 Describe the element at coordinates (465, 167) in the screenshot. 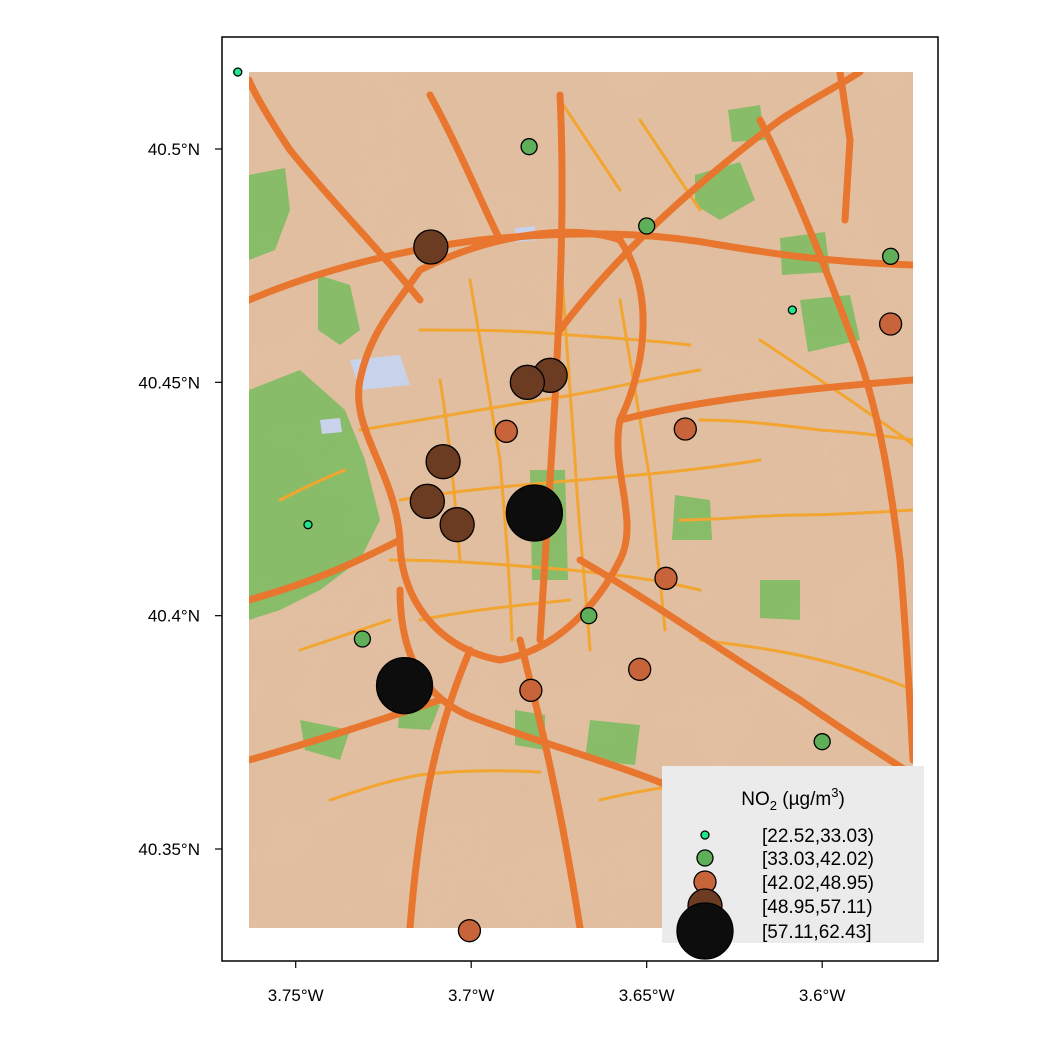

I see `road-north` at that location.